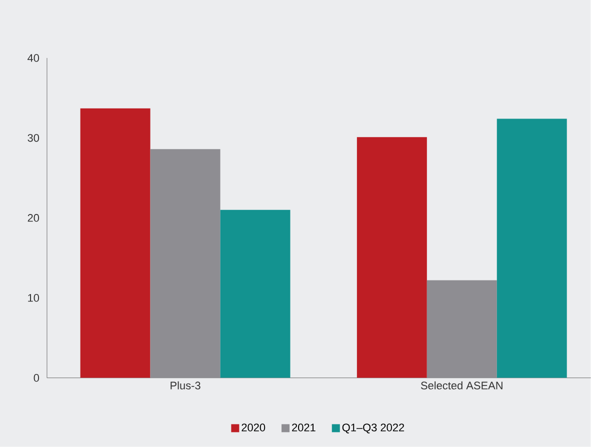 The image size is (591, 447). Describe the element at coordinates (185, 385) in the screenshot. I see `x-tick-label: Plus-3` at that location.